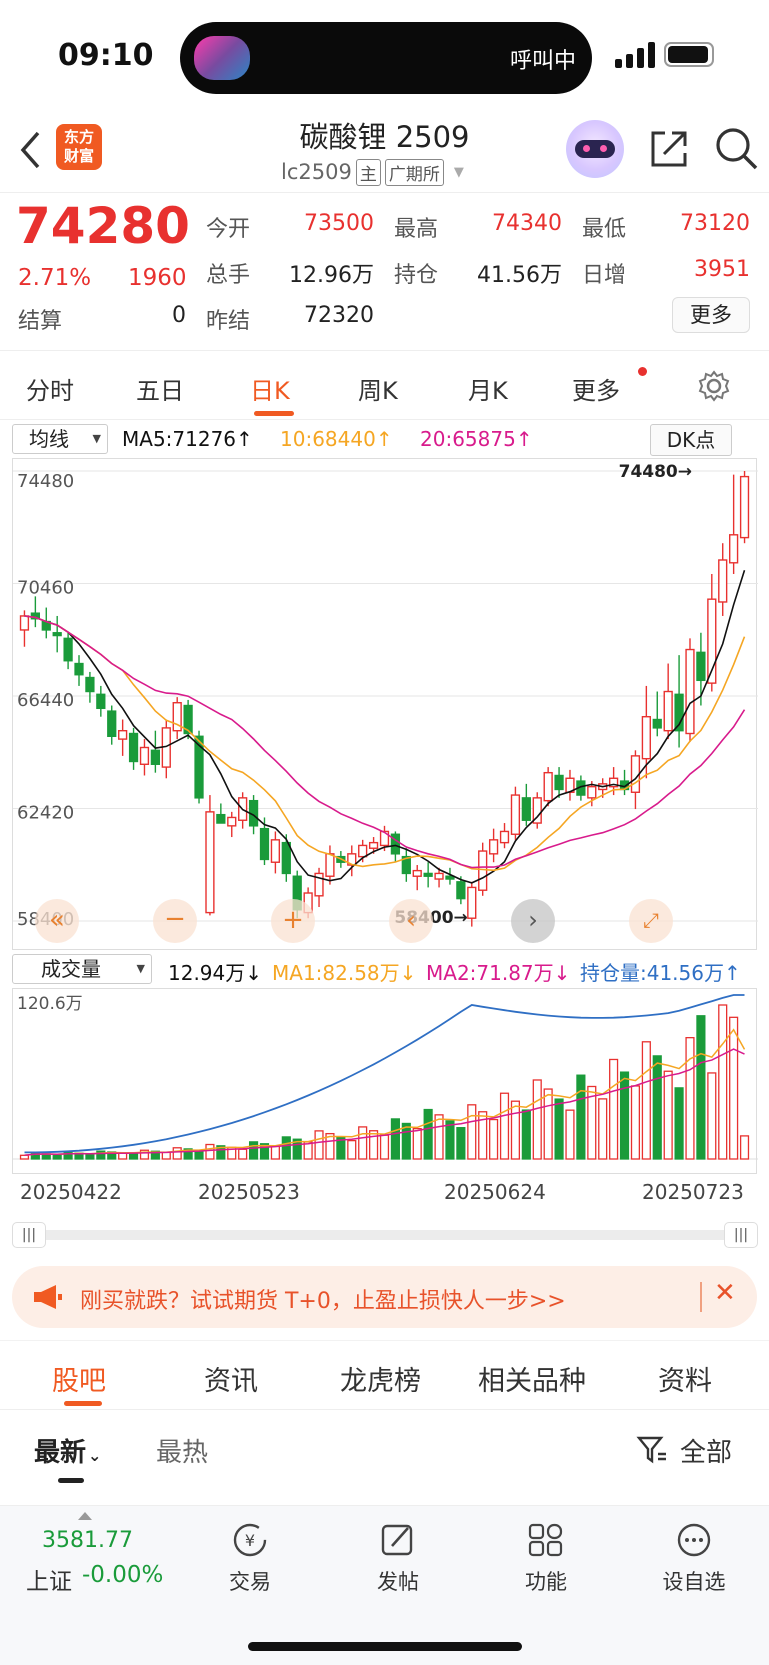 The image size is (769, 1665). I want to click on indicator-select: 均线 ▼, so click(60, 439).